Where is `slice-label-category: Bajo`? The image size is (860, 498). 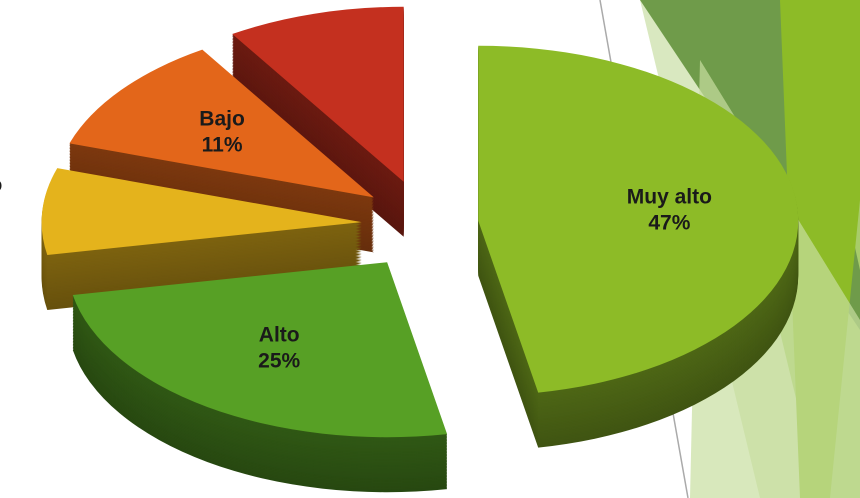 slice-label-category: Bajo is located at coordinates (222, 119).